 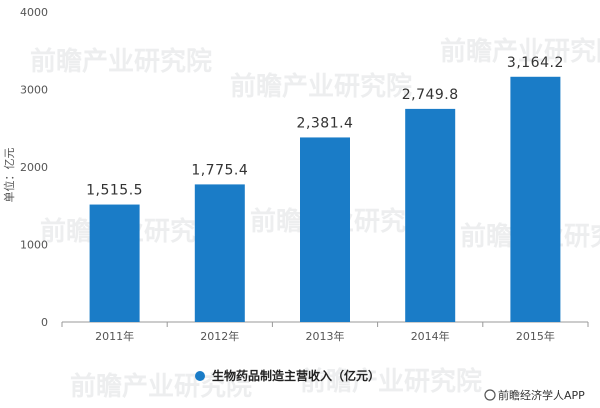 I want to click on y-tick-label: 3000, so click(x=34, y=90).